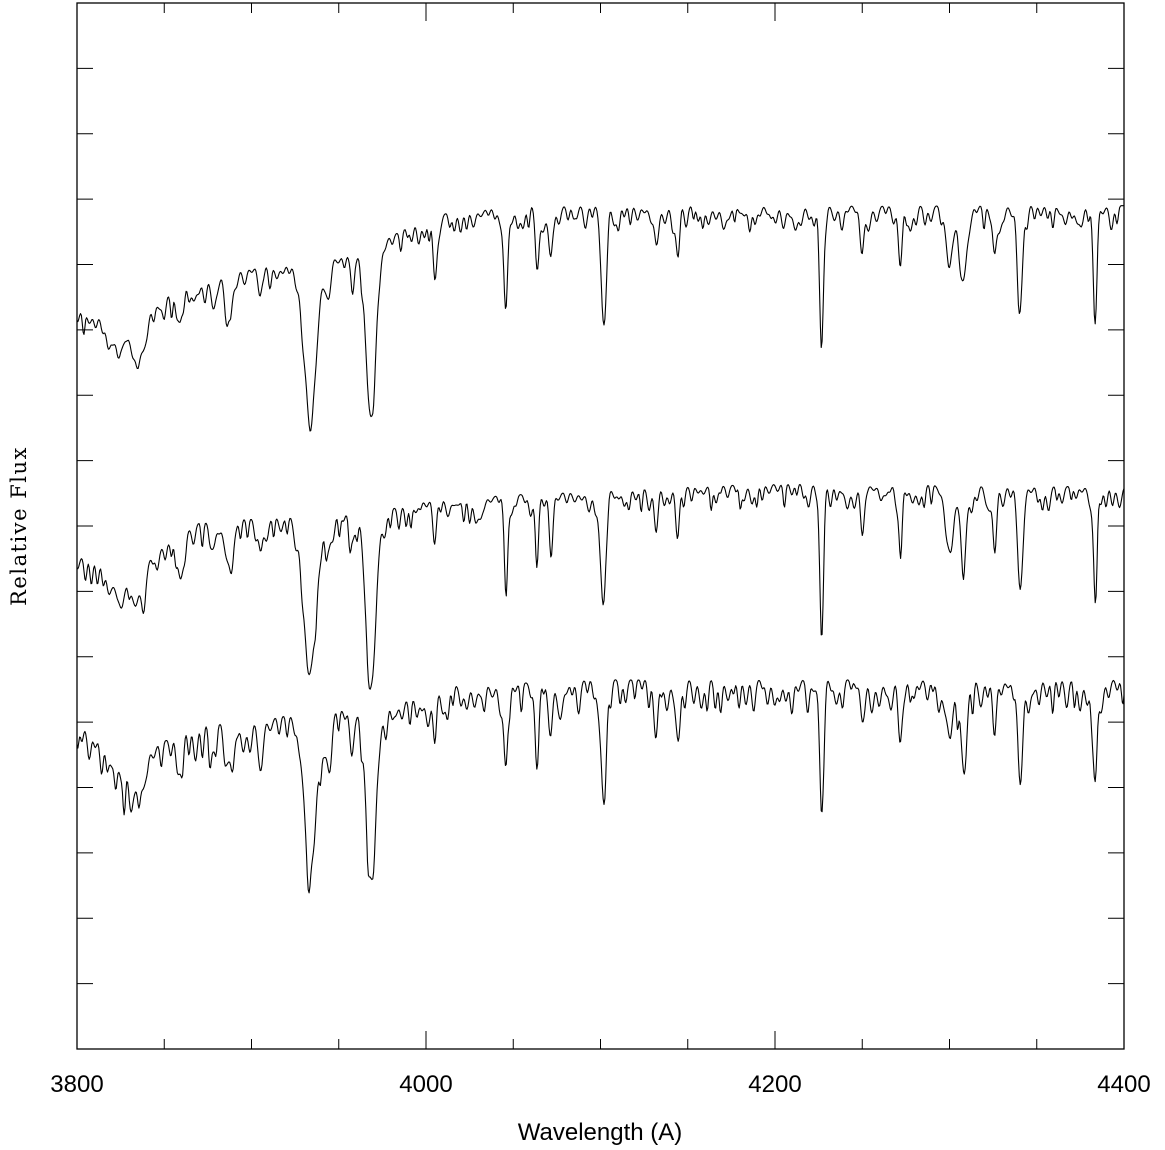  I want to click on x-tick-label: 4200, so click(774, 1084).